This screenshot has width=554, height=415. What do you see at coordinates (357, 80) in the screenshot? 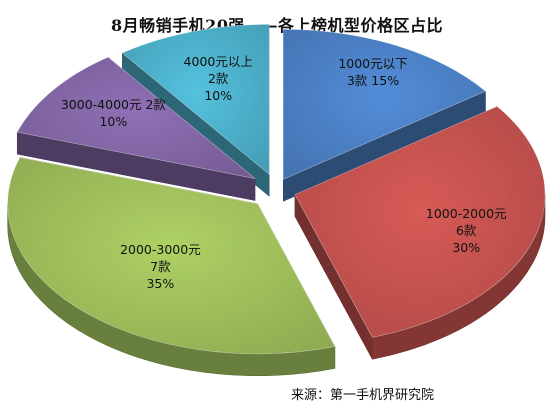
I see `slice-count-text: 3款` at bounding box center [357, 80].